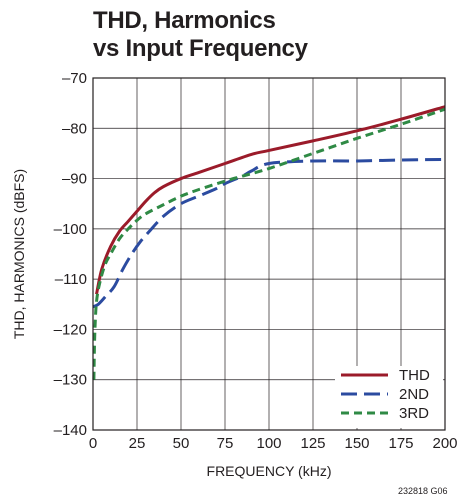 The image size is (475, 502). I want to click on y-tick-label: –90, so click(74, 179).